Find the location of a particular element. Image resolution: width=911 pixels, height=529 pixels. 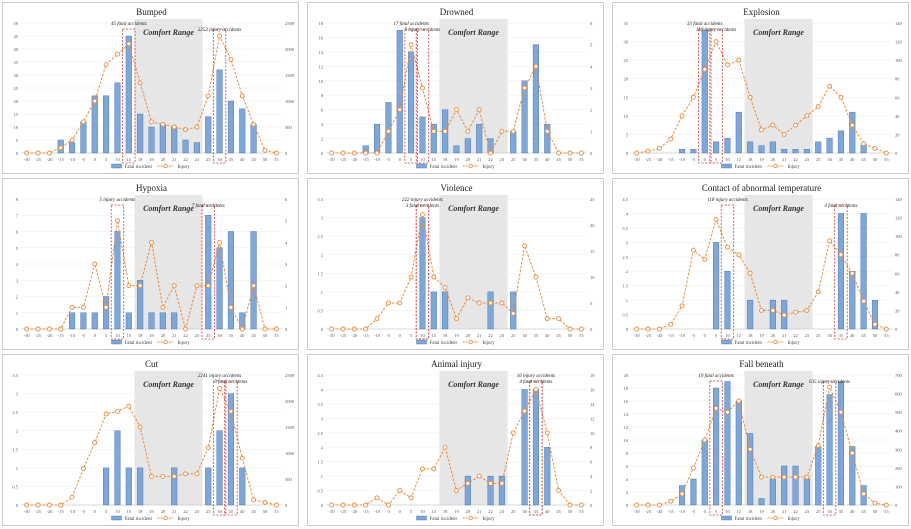

left-axis-tick-label: 18 is located at coordinates (321, 23).